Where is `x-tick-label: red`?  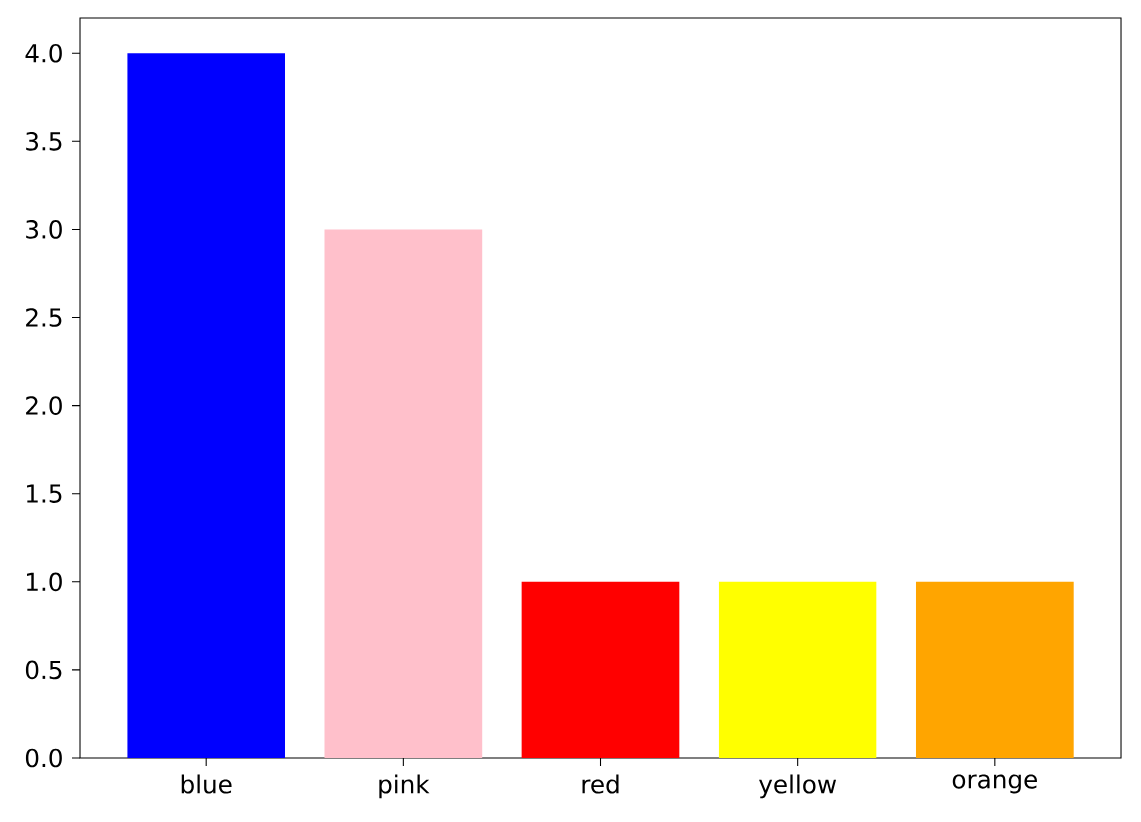 x-tick-label: red is located at coordinates (600, 784).